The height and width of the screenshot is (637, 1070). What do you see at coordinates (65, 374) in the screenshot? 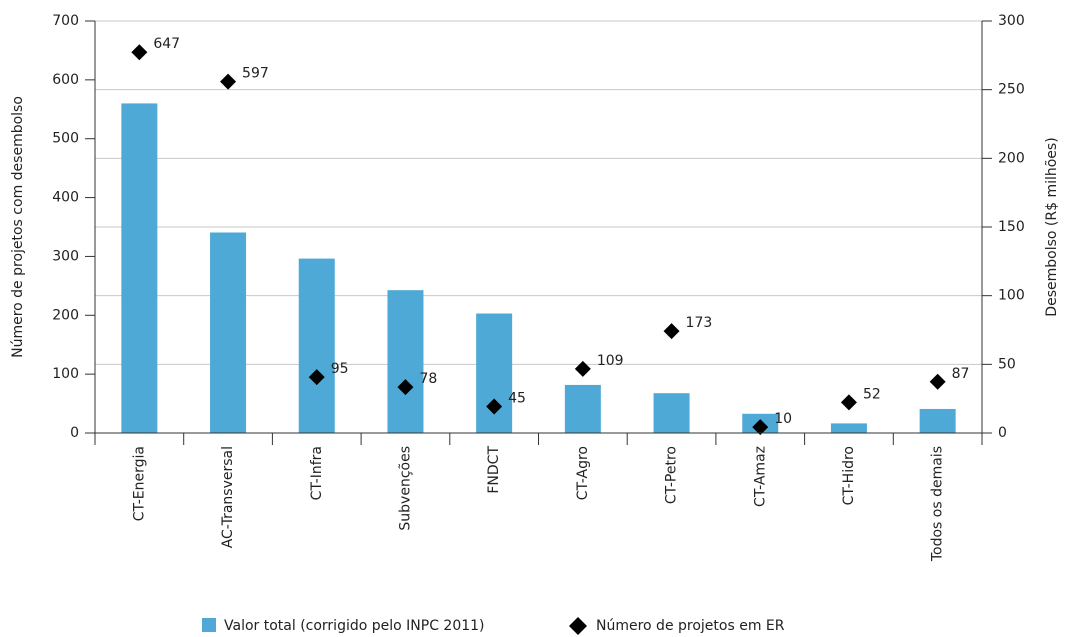
I see `y-tick-label: 100` at bounding box center [65, 374].